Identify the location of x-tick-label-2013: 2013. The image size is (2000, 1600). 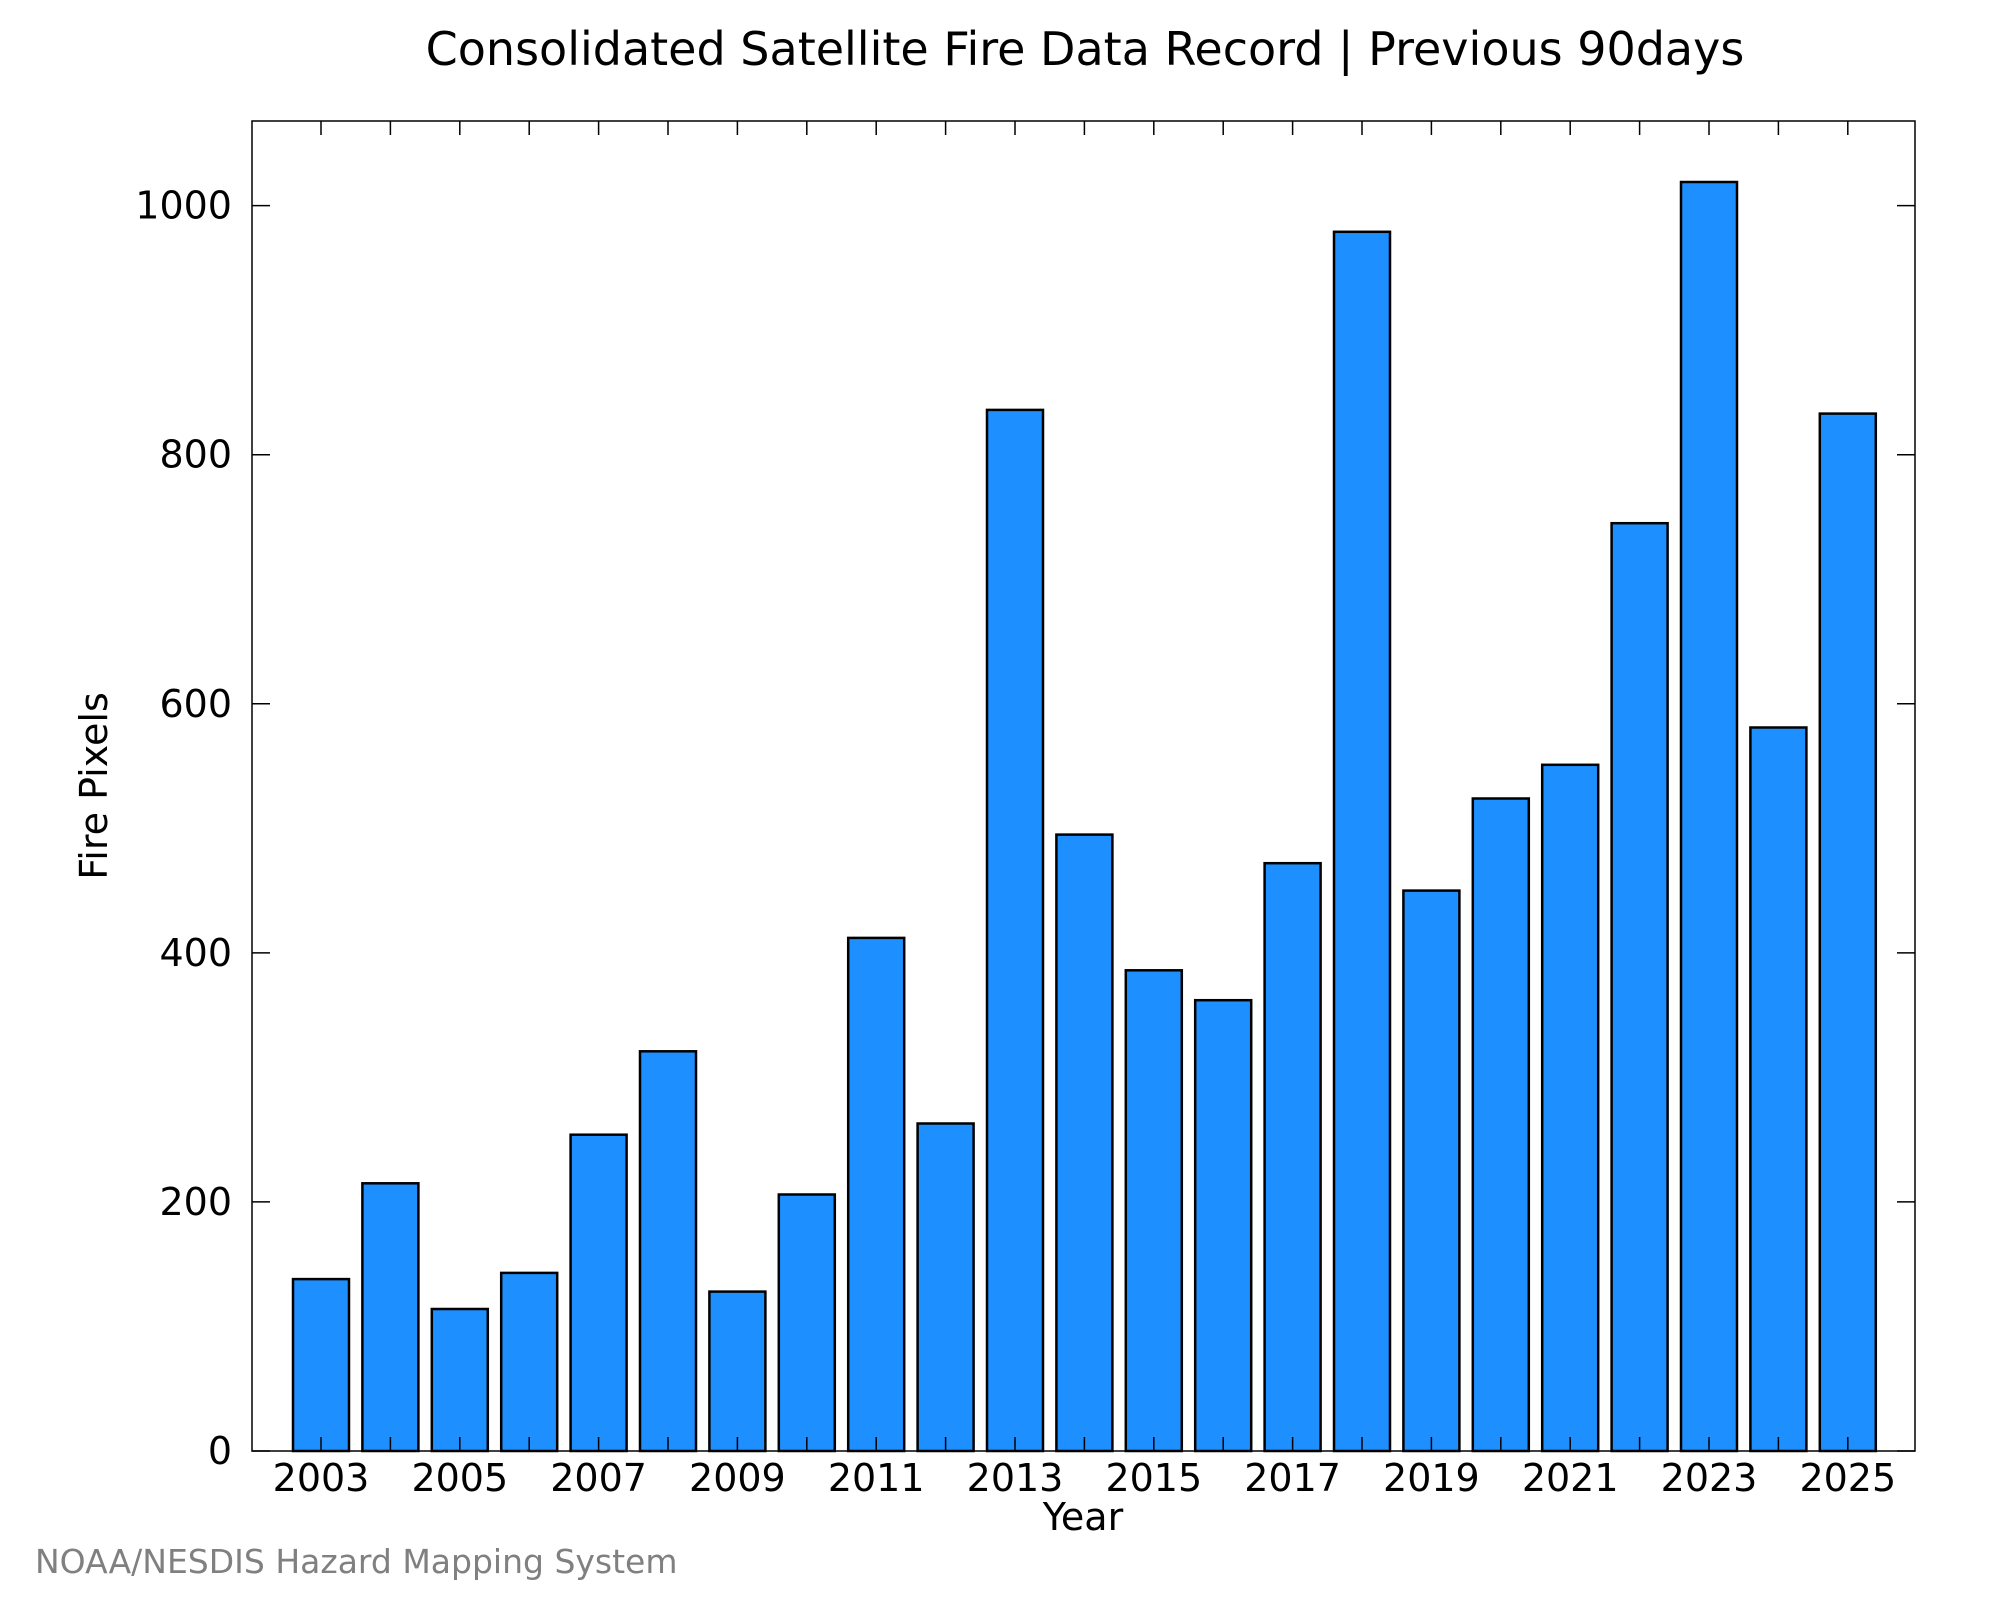
(1015, 1478).